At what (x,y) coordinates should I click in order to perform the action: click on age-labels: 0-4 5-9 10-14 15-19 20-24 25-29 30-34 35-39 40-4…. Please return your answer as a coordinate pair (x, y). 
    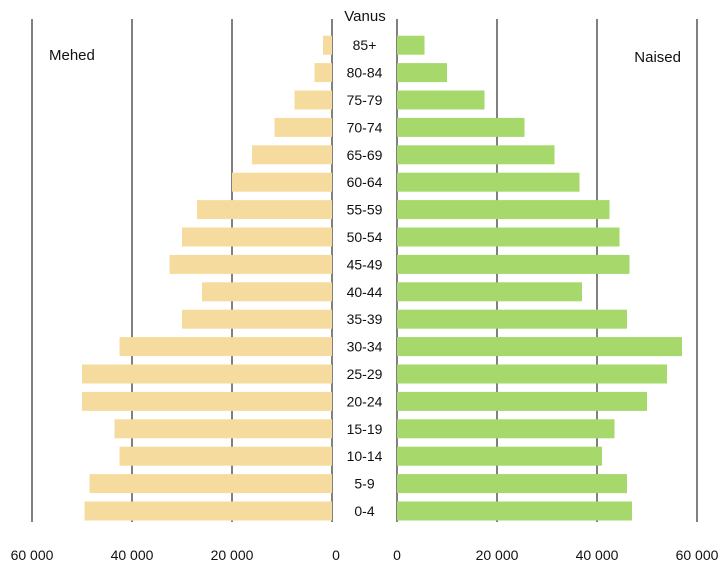
    Looking at the image, I should click on (365, 278).